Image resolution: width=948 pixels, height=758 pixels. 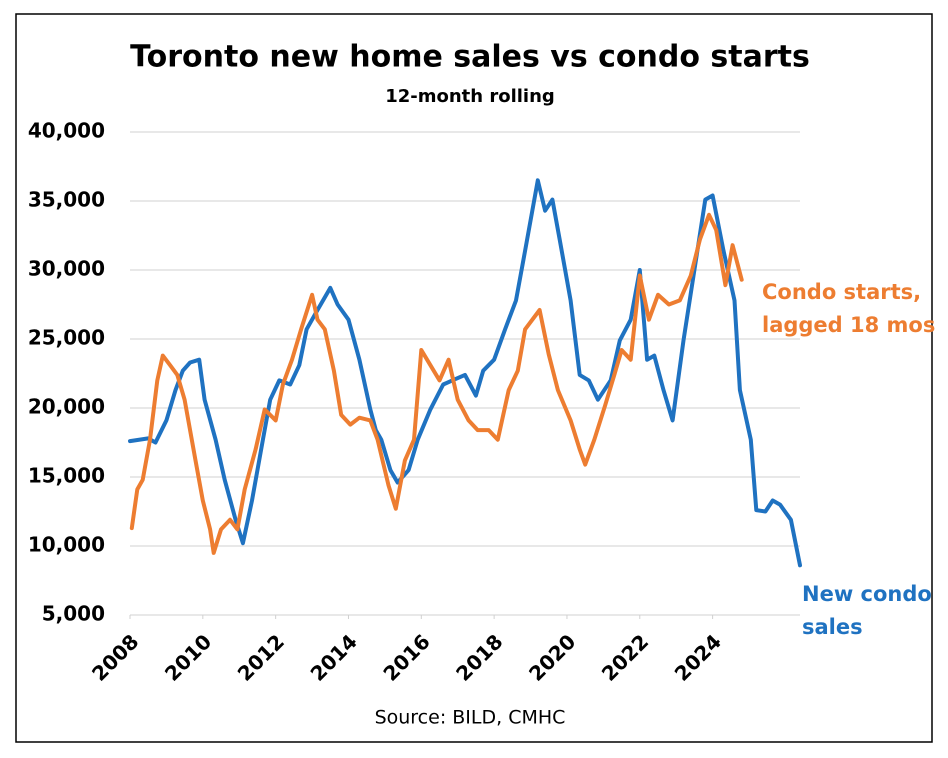 What do you see at coordinates (698, 657) in the screenshot?
I see `x-tick-label: 2024` at bounding box center [698, 657].